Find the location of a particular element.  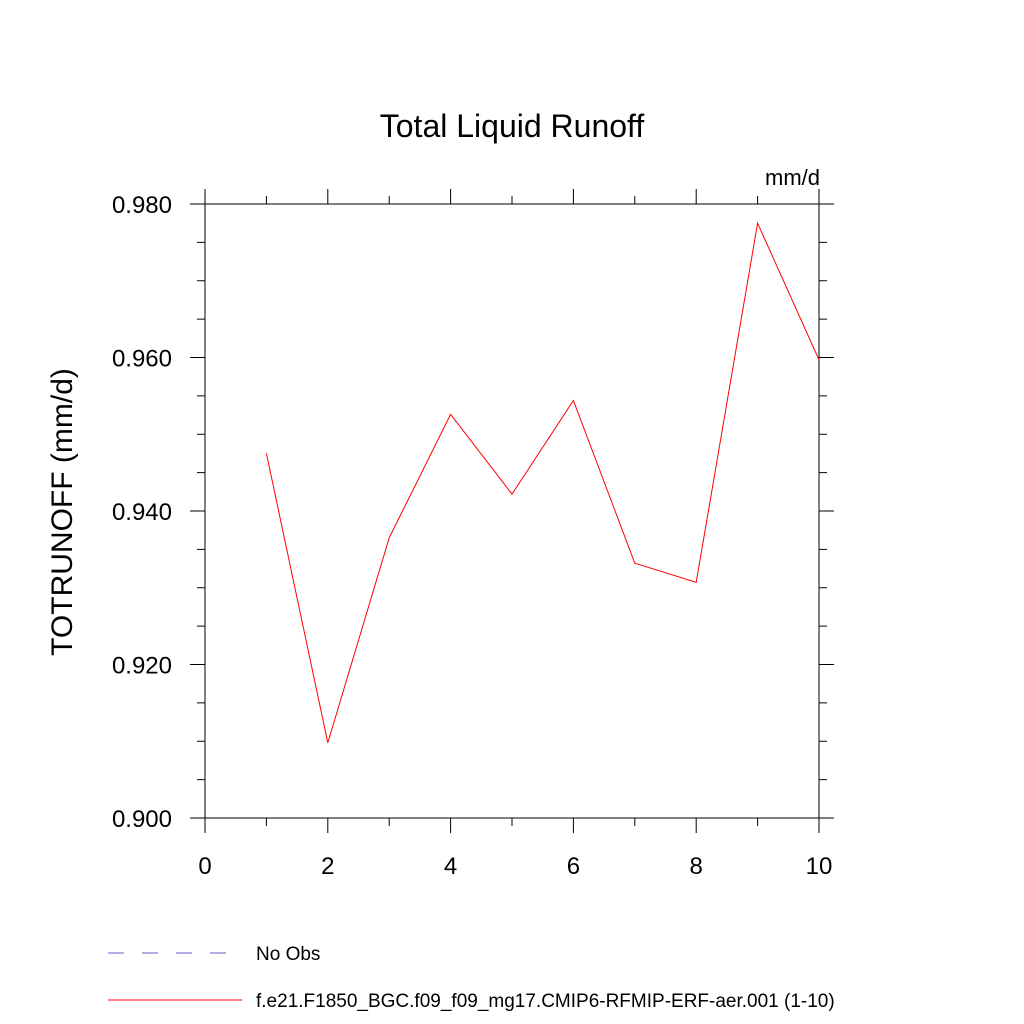

x-tick-label: 6 is located at coordinates (573, 866).